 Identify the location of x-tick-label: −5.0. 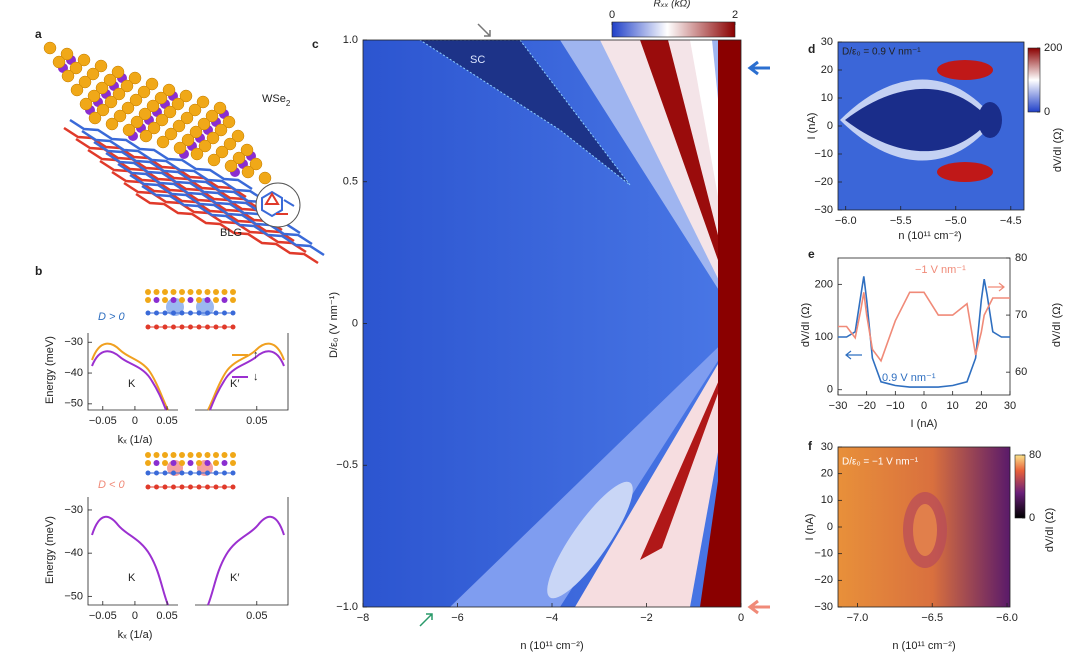
(956, 221).